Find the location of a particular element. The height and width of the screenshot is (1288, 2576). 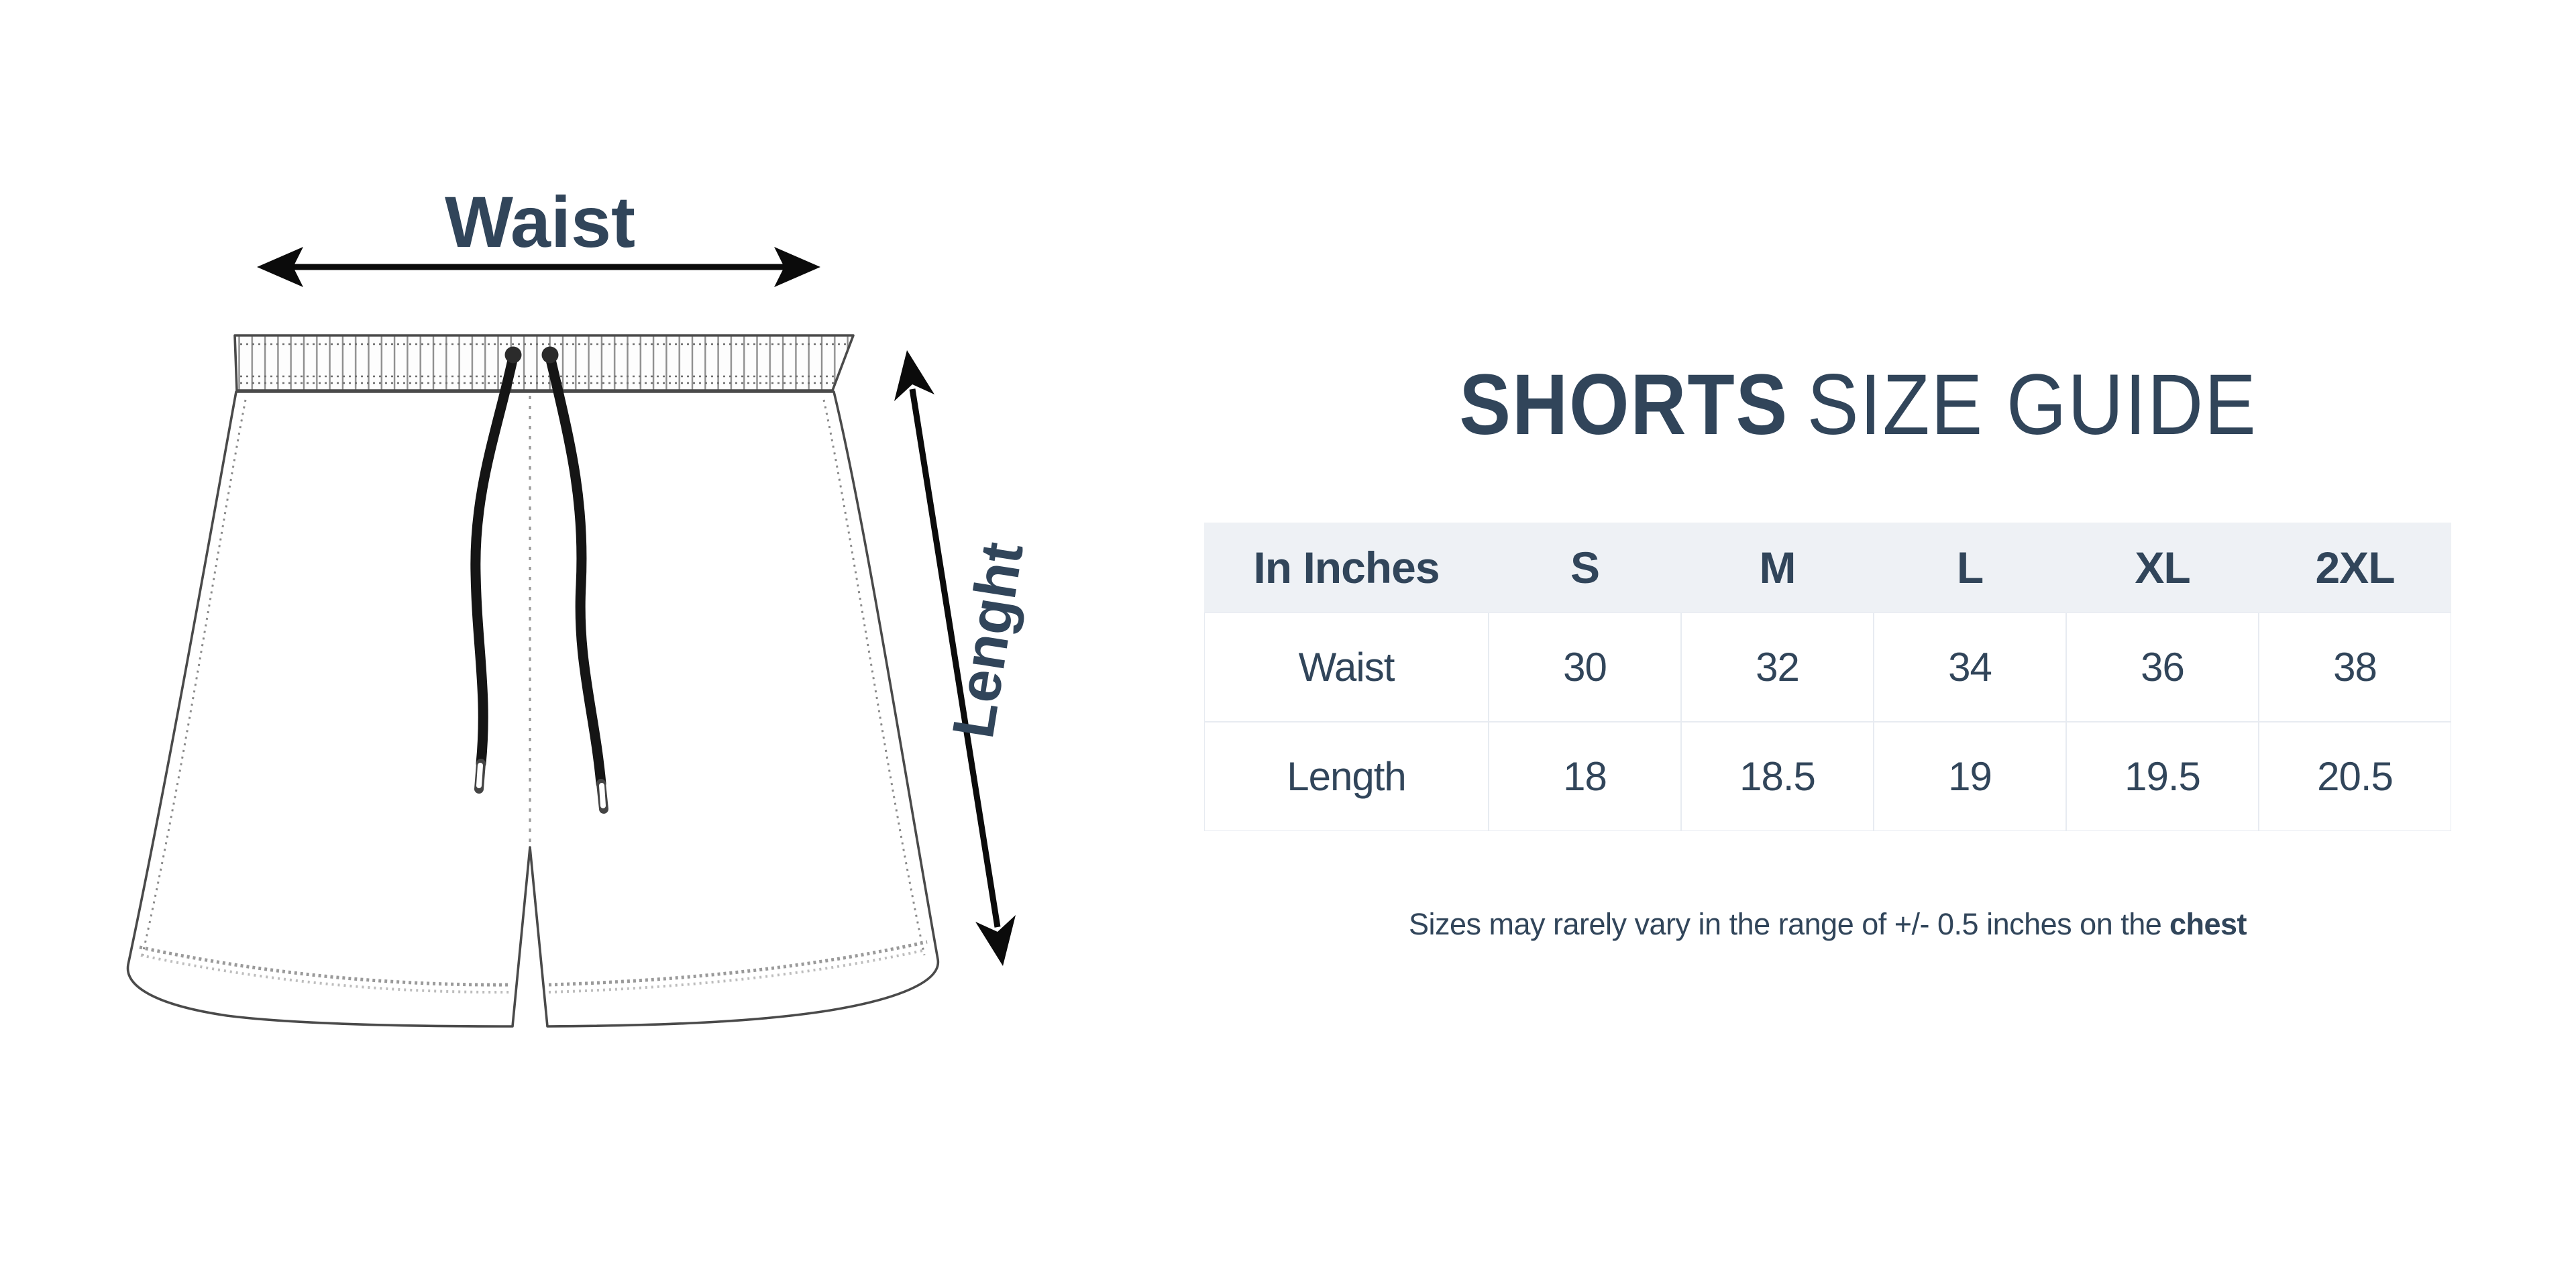

waist-value-m: 32 is located at coordinates (1777, 667).